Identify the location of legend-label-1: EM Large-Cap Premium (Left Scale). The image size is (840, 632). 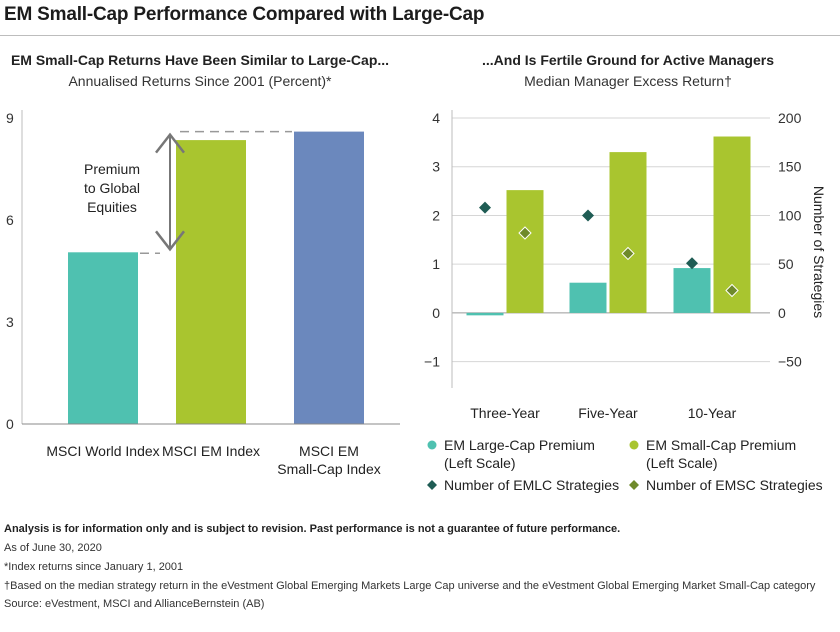
(519, 454).